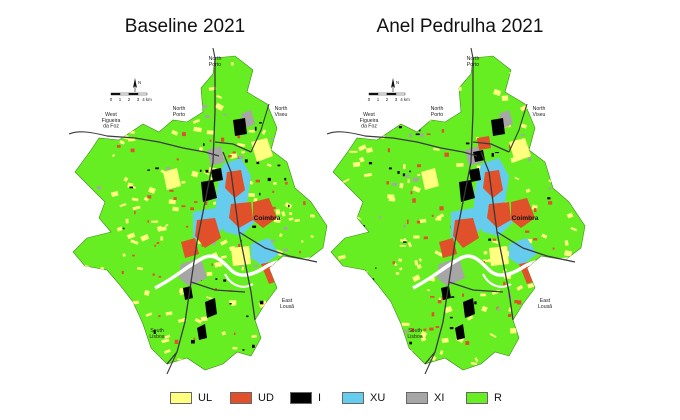  I want to click on scale-segment, so click(391, 94).